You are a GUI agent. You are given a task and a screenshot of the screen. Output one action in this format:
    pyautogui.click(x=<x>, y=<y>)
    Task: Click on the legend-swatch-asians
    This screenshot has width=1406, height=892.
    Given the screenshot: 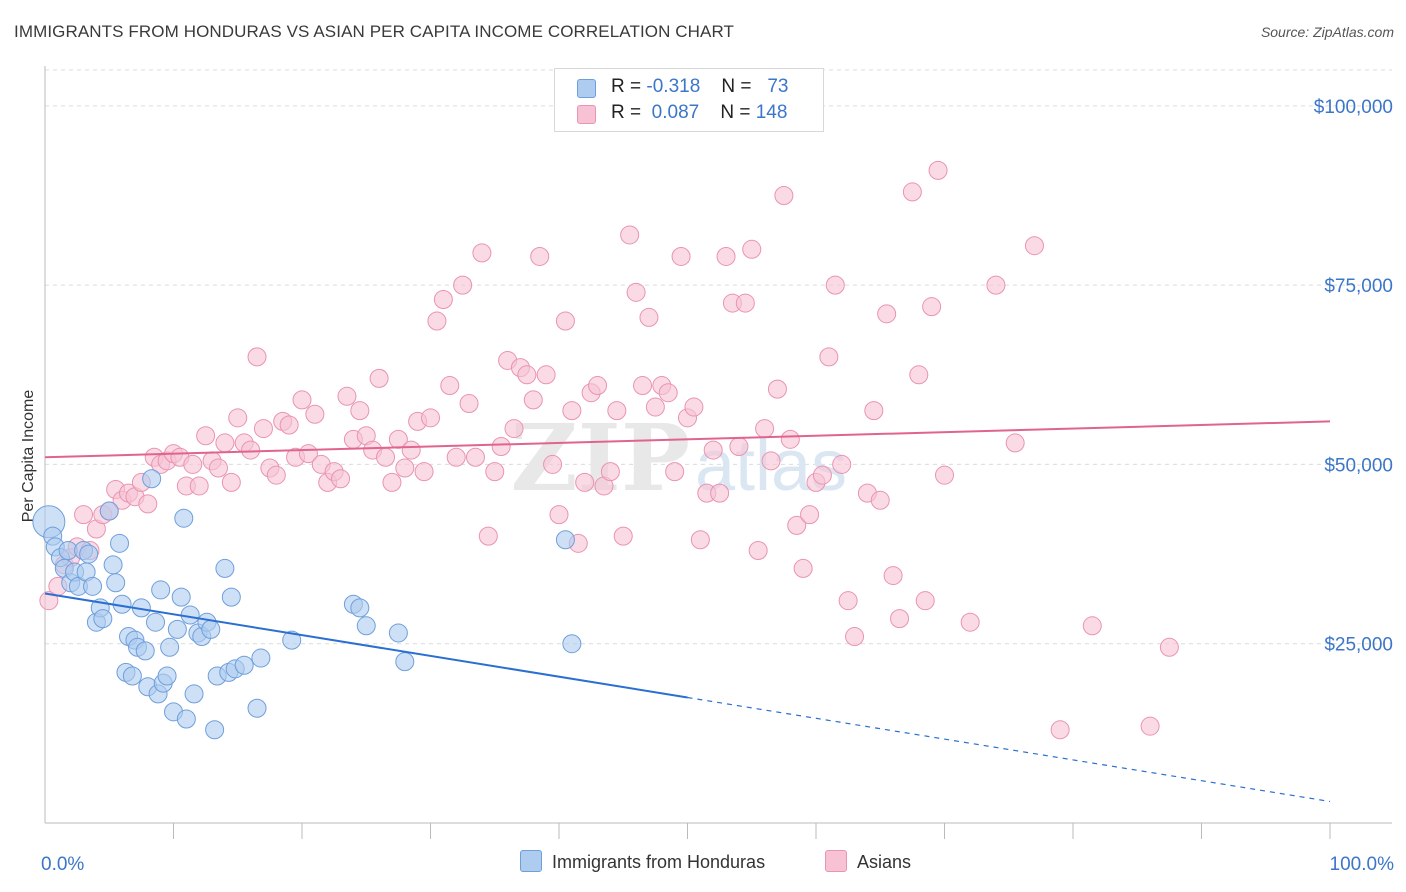 What is the action you would take?
    pyautogui.click(x=586, y=114)
    